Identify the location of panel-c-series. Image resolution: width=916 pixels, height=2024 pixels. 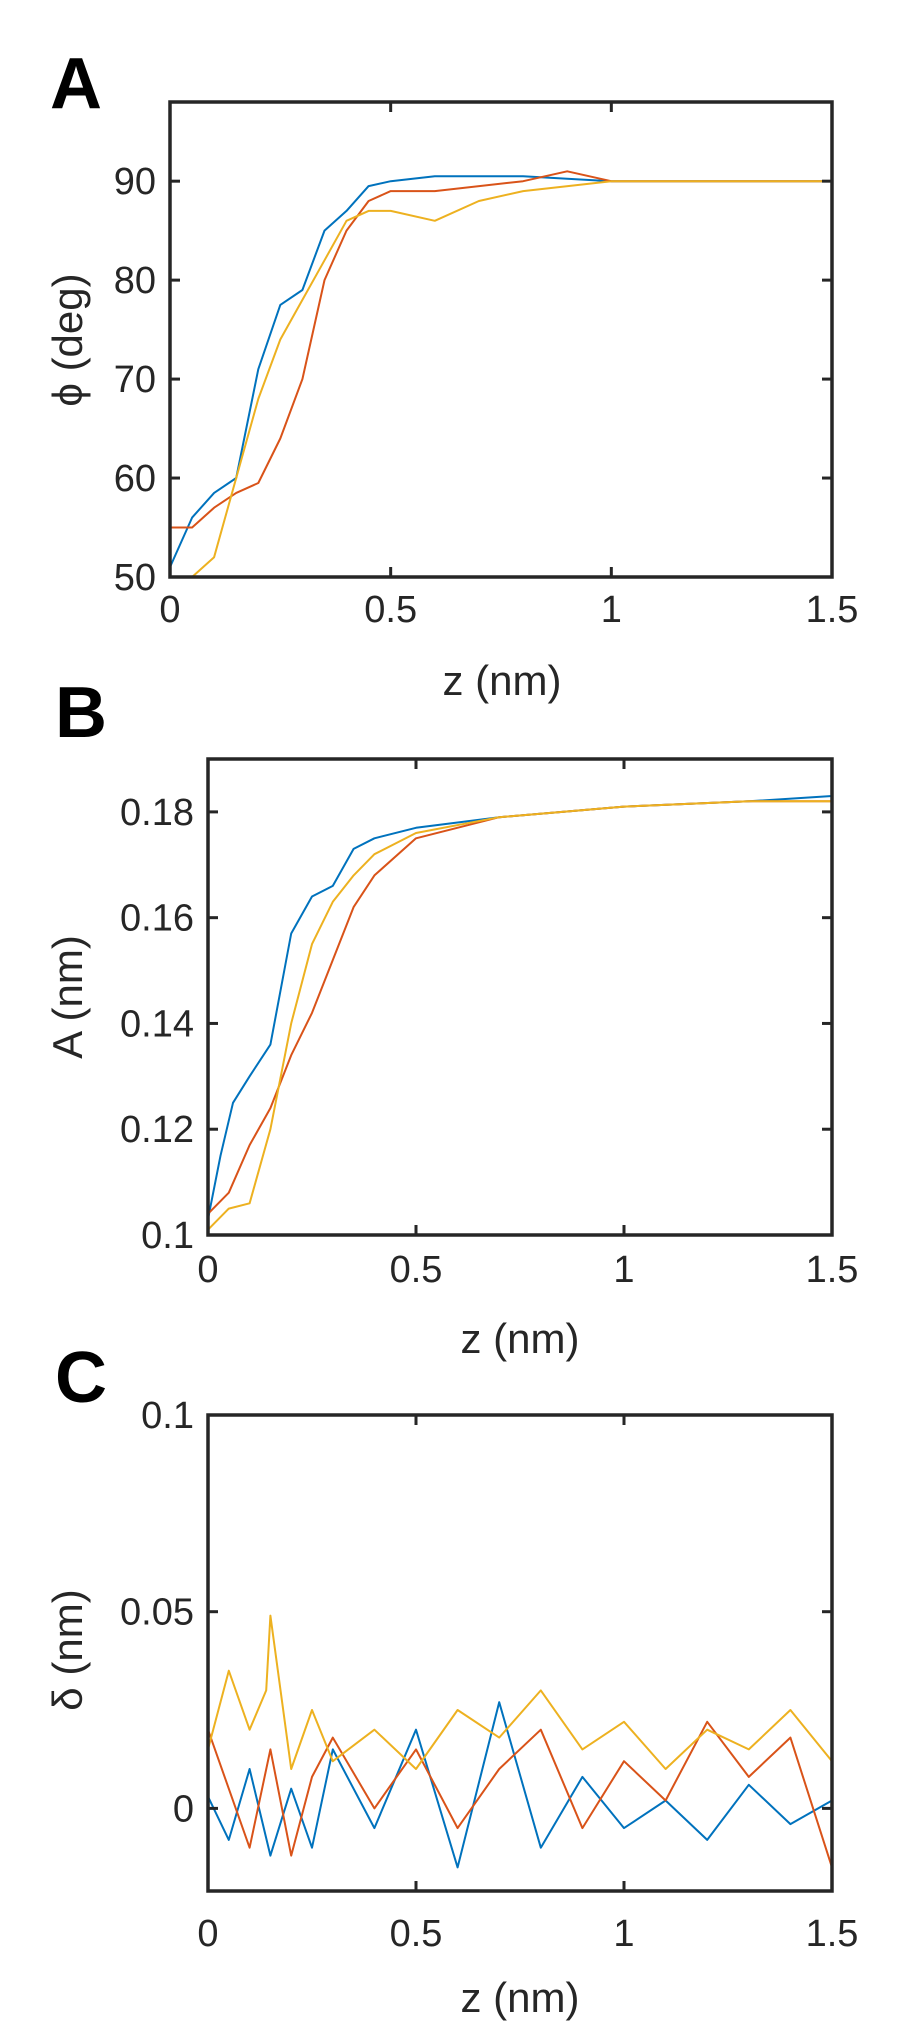
(520, 1741).